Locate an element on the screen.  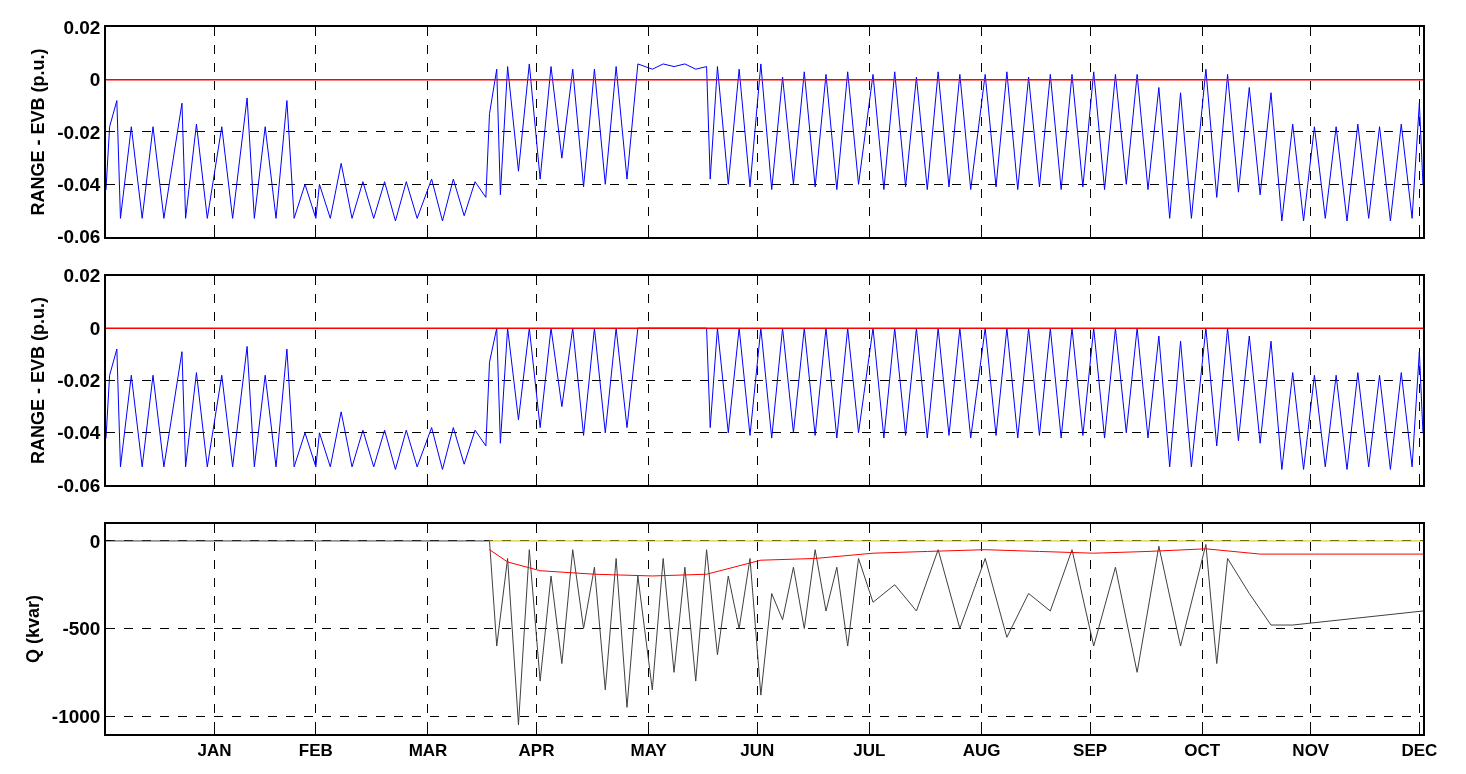
x-tick-label: MAY is located at coordinates (649, 750).